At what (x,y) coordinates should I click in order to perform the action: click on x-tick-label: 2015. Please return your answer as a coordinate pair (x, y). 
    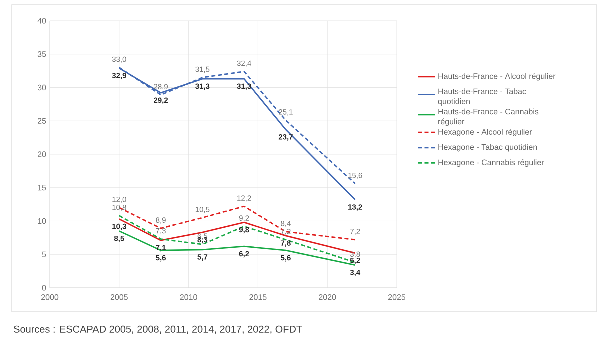
    Looking at the image, I should click on (258, 297).